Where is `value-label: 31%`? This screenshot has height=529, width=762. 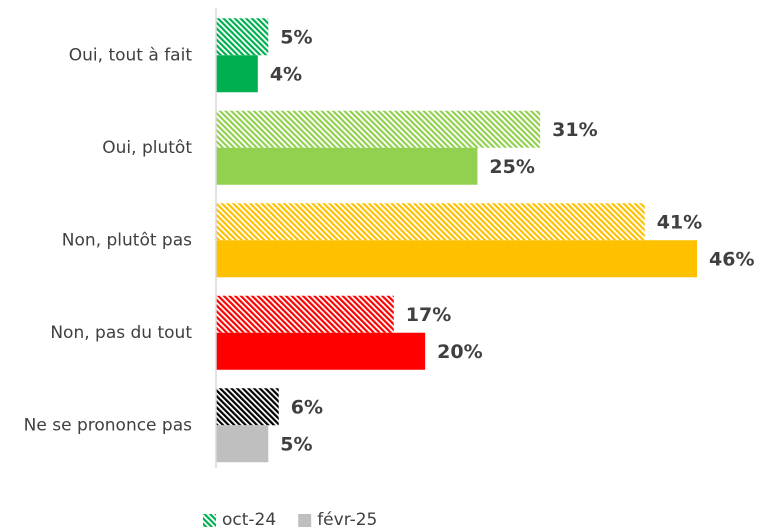 value-label: 31% is located at coordinates (574, 130).